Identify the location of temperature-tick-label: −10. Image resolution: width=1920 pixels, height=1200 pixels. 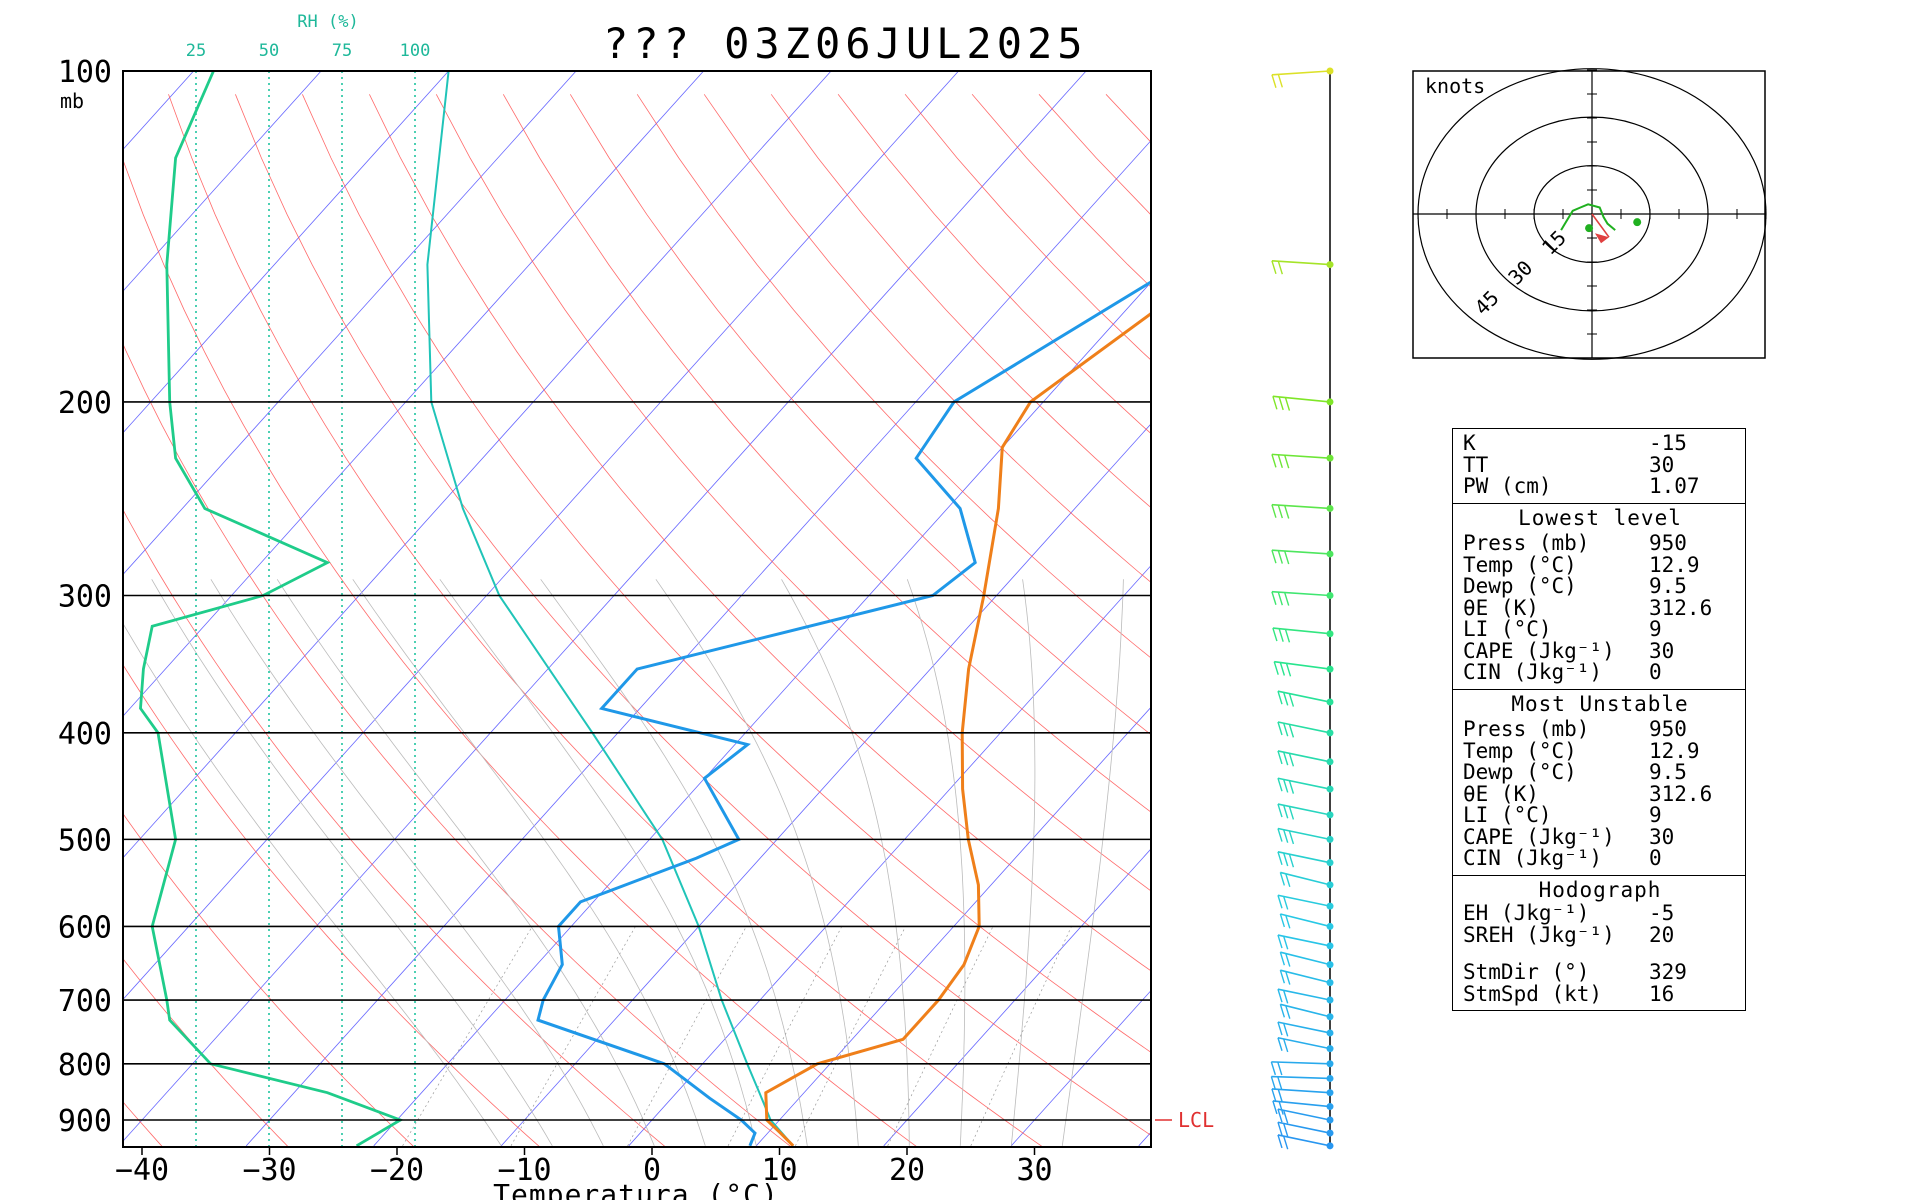
(524, 1170).